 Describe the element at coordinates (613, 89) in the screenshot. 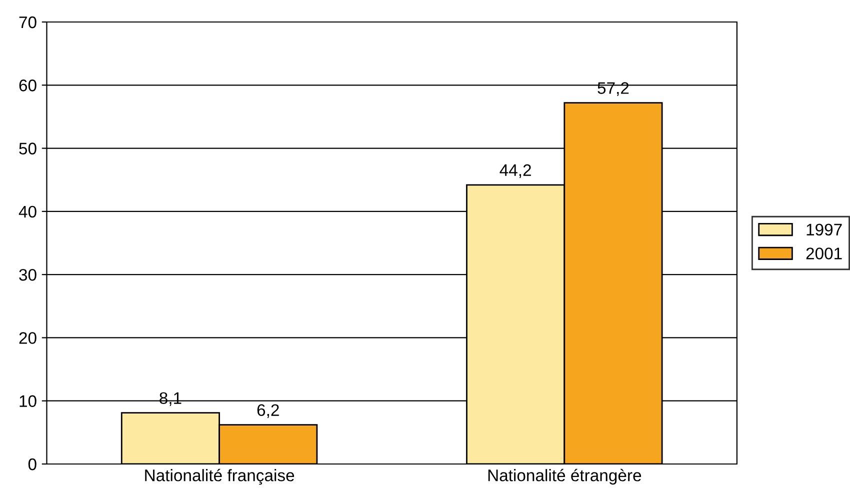

I see `data-label: 57,2` at that location.